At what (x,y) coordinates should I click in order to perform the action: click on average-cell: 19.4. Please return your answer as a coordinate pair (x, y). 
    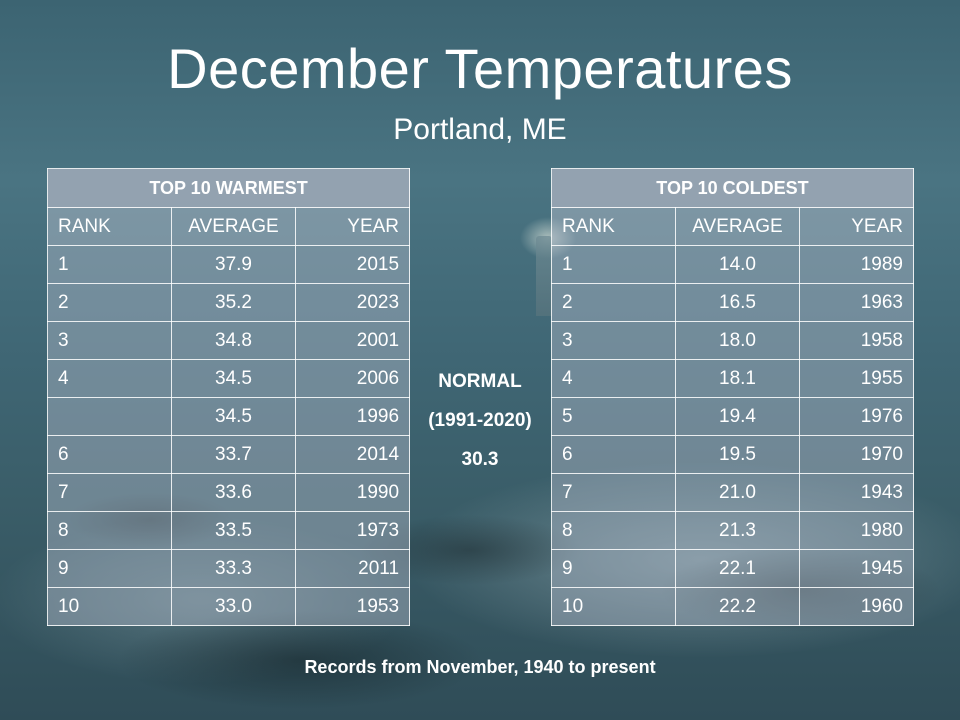
    Looking at the image, I should click on (737, 416).